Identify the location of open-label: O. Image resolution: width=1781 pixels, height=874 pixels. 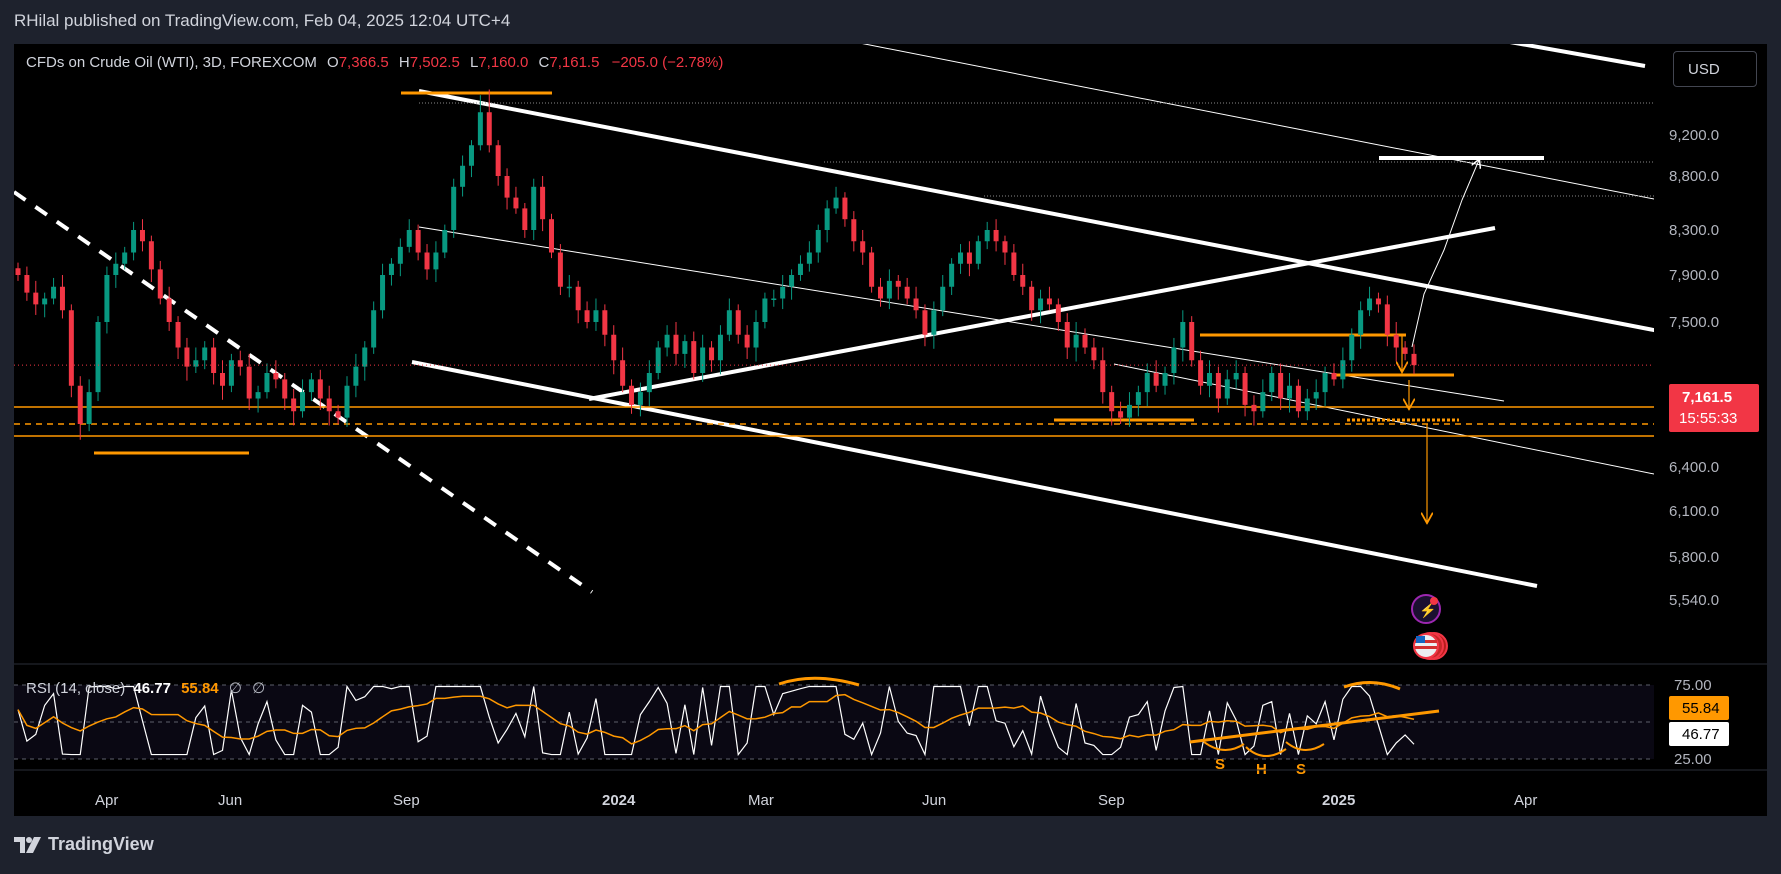
(333, 62).